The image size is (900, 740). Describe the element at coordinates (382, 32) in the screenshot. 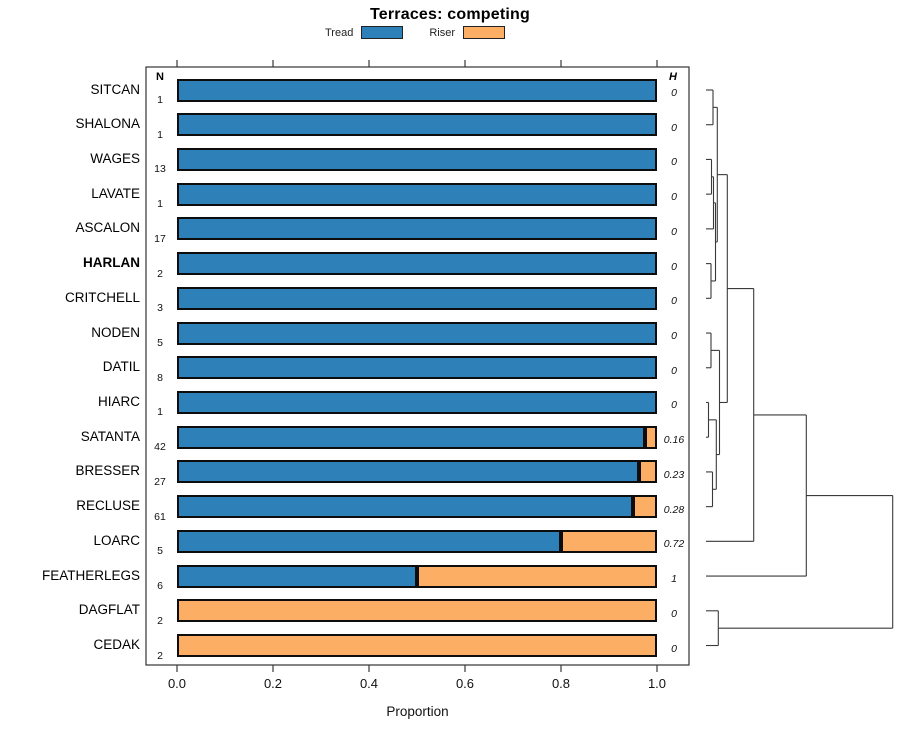

I see `tread-color-swatch` at that location.